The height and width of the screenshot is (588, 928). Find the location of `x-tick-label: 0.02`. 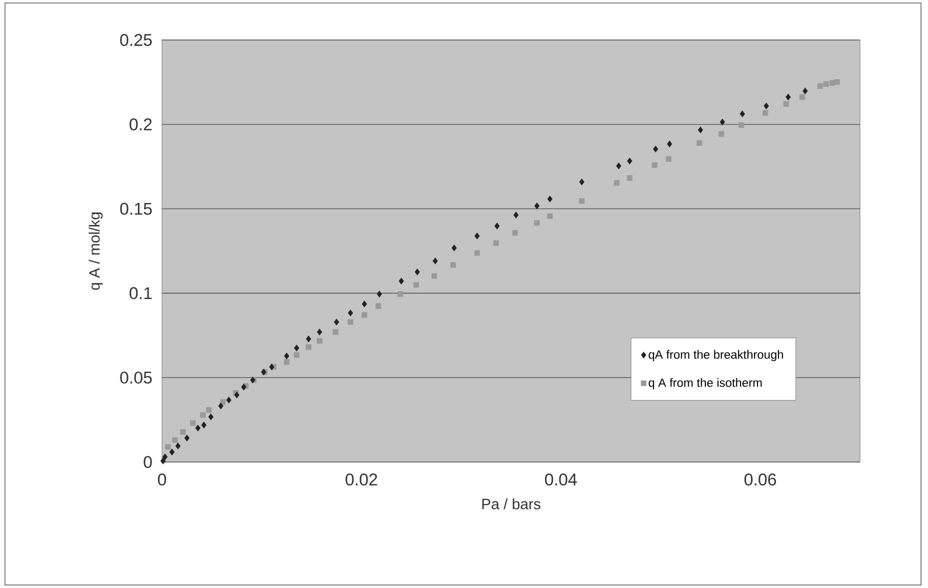

x-tick-label: 0.02 is located at coordinates (362, 480).